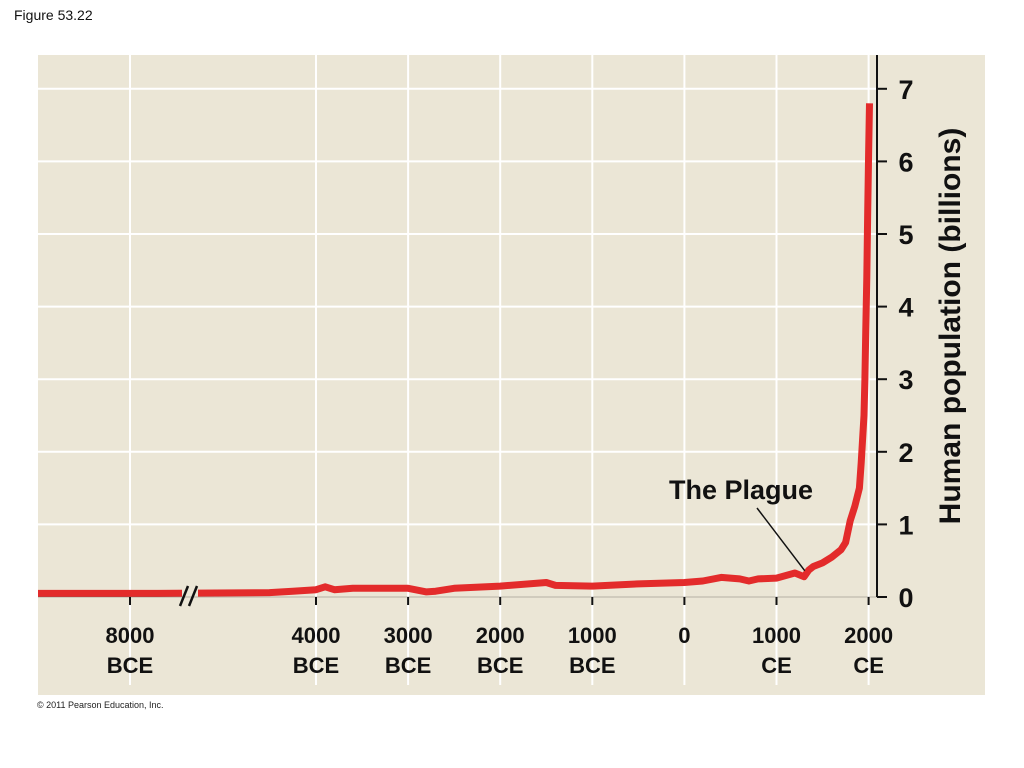 This screenshot has width=1024, height=768. What do you see at coordinates (408, 635) in the screenshot?
I see `x-tick-label: 3000` at bounding box center [408, 635].